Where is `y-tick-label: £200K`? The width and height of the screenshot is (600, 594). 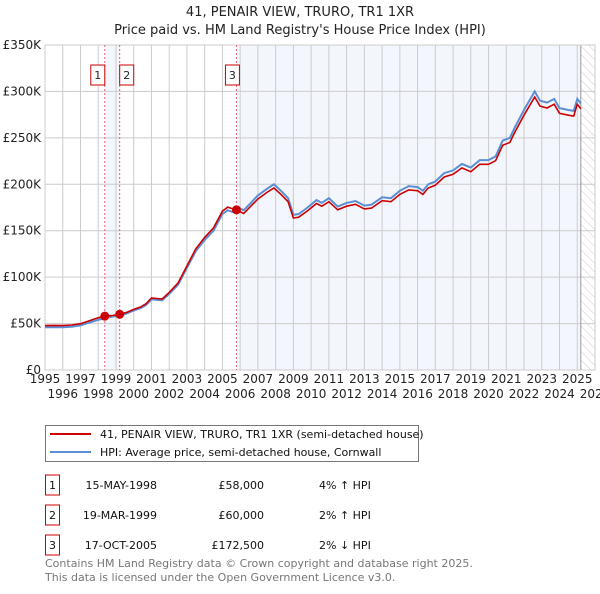 y-tick-label: £200K is located at coordinates (23, 184).